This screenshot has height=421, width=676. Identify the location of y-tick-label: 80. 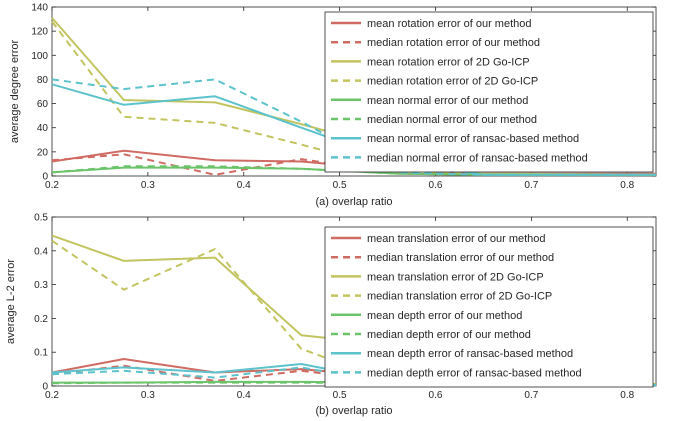
(43, 80).